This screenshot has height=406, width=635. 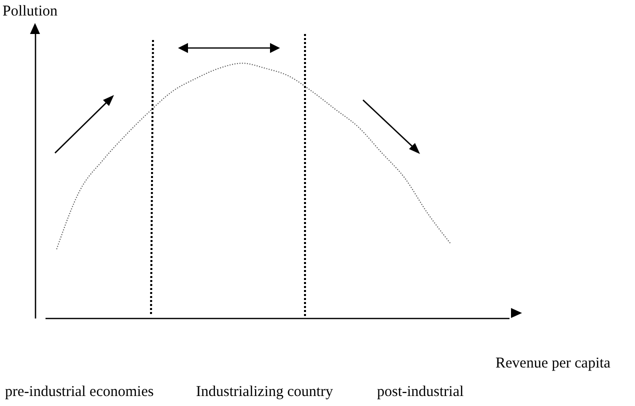 I want to click on text: Industrializing country, so click(x=265, y=392).